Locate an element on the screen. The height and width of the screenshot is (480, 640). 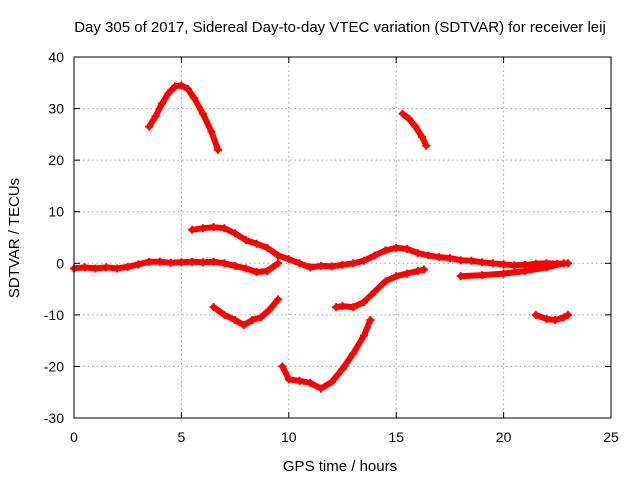
y-tick-label: 0 is located at coordinates (60, 263).